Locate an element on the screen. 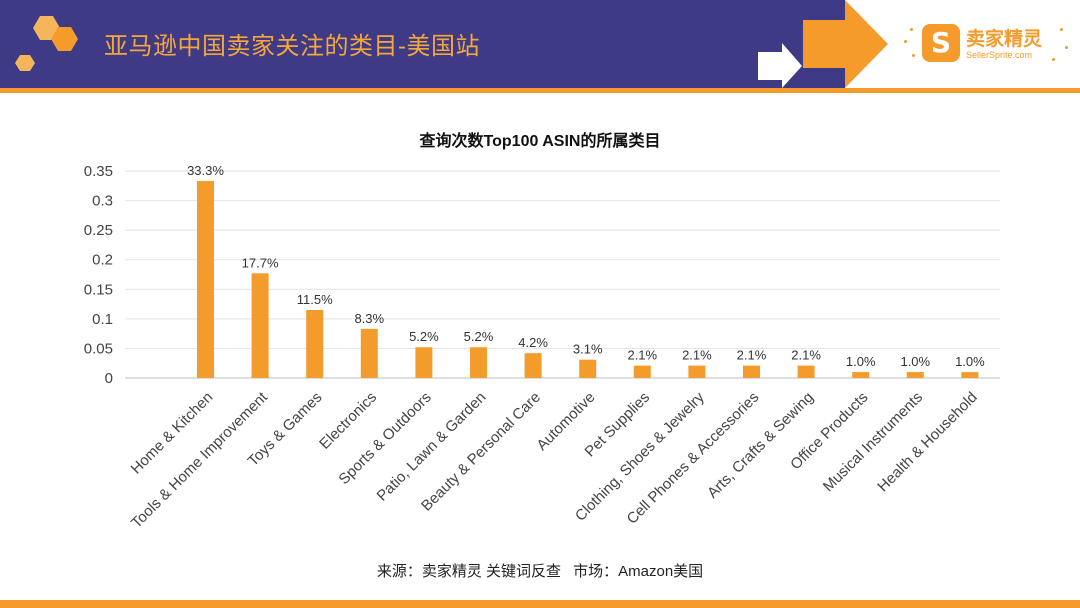 This screenshot has width=1080, height=608. hexagon-decoration-icon is located at coordinates (46, 43).